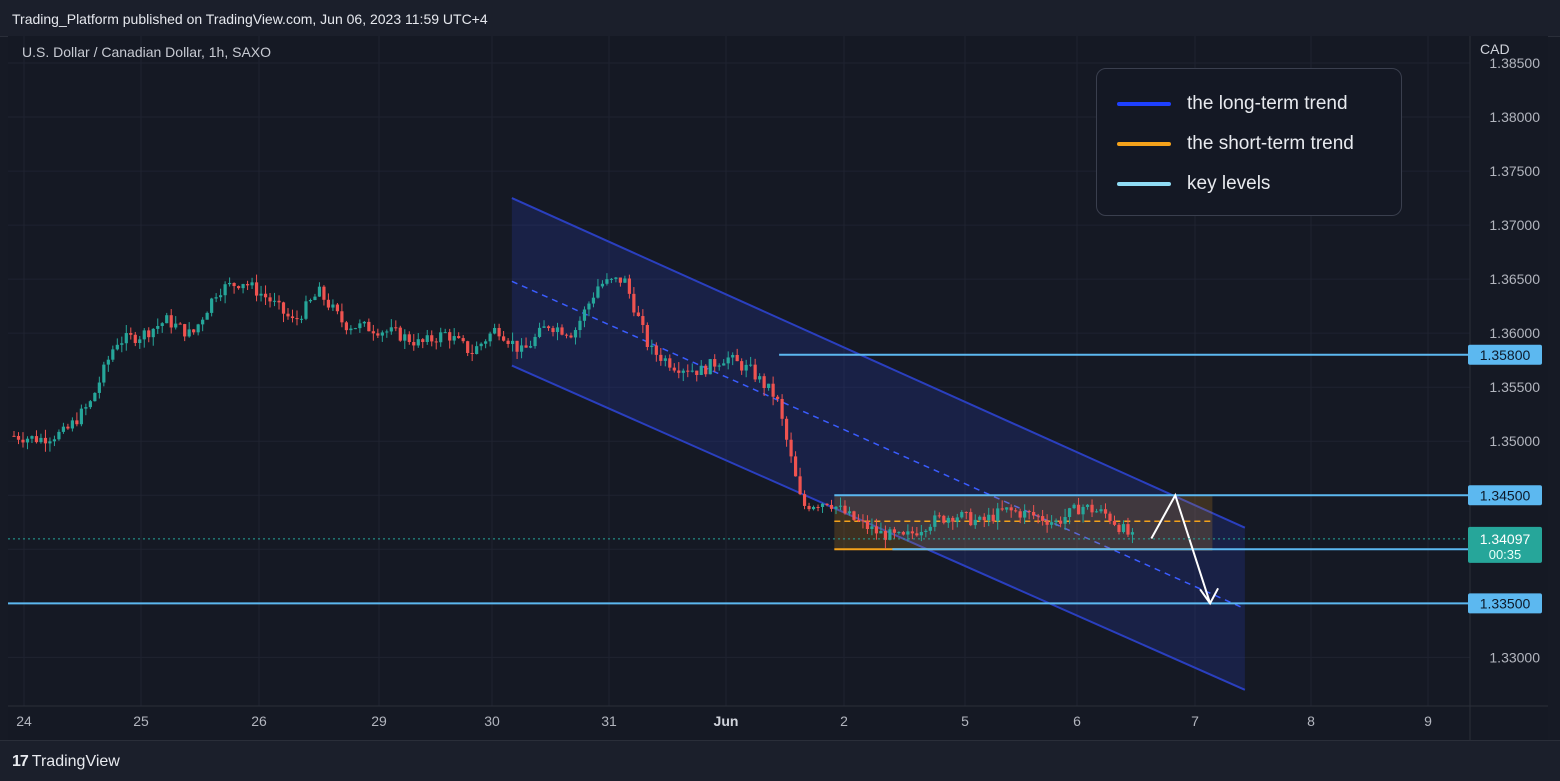 Image resolution: width=1560 pixels, height=781 pixels. I want to click on range-box, so click(1023, 522).